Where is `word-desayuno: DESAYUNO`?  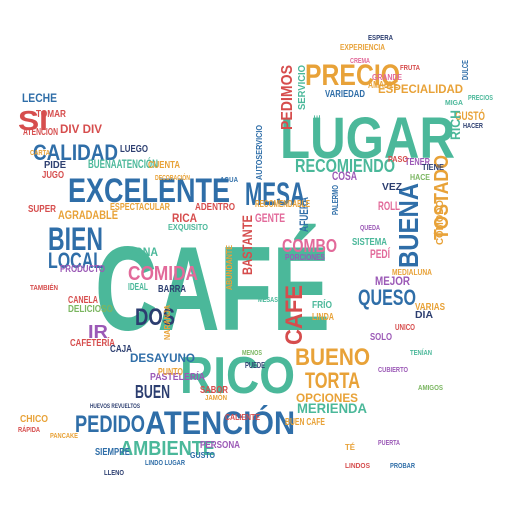 word-desayuno: DESAYUNO is located at coordinates (162, 358).